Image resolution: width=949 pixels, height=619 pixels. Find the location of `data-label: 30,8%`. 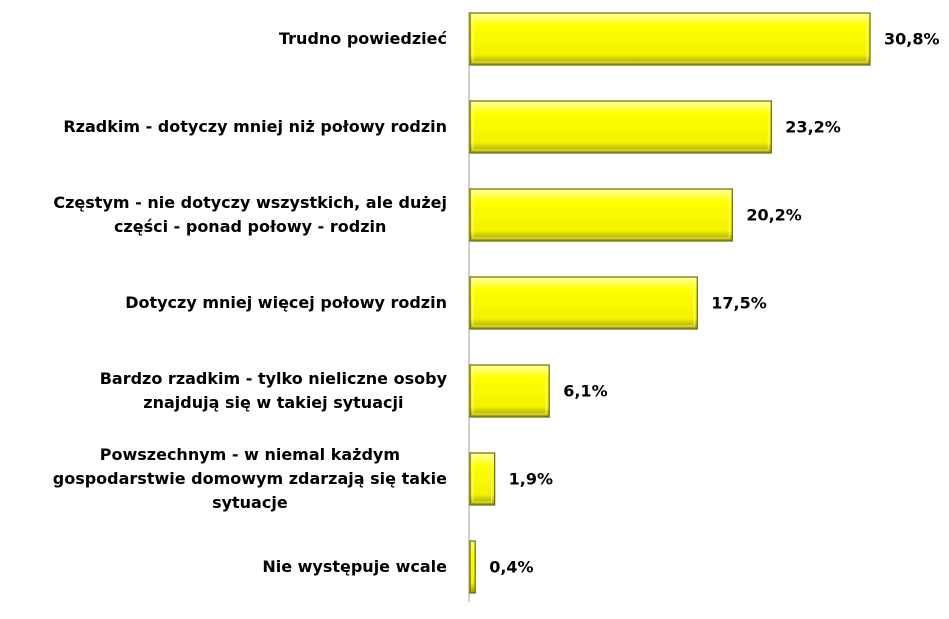

data-label: 30,8% is located at coordinates (912, 39).